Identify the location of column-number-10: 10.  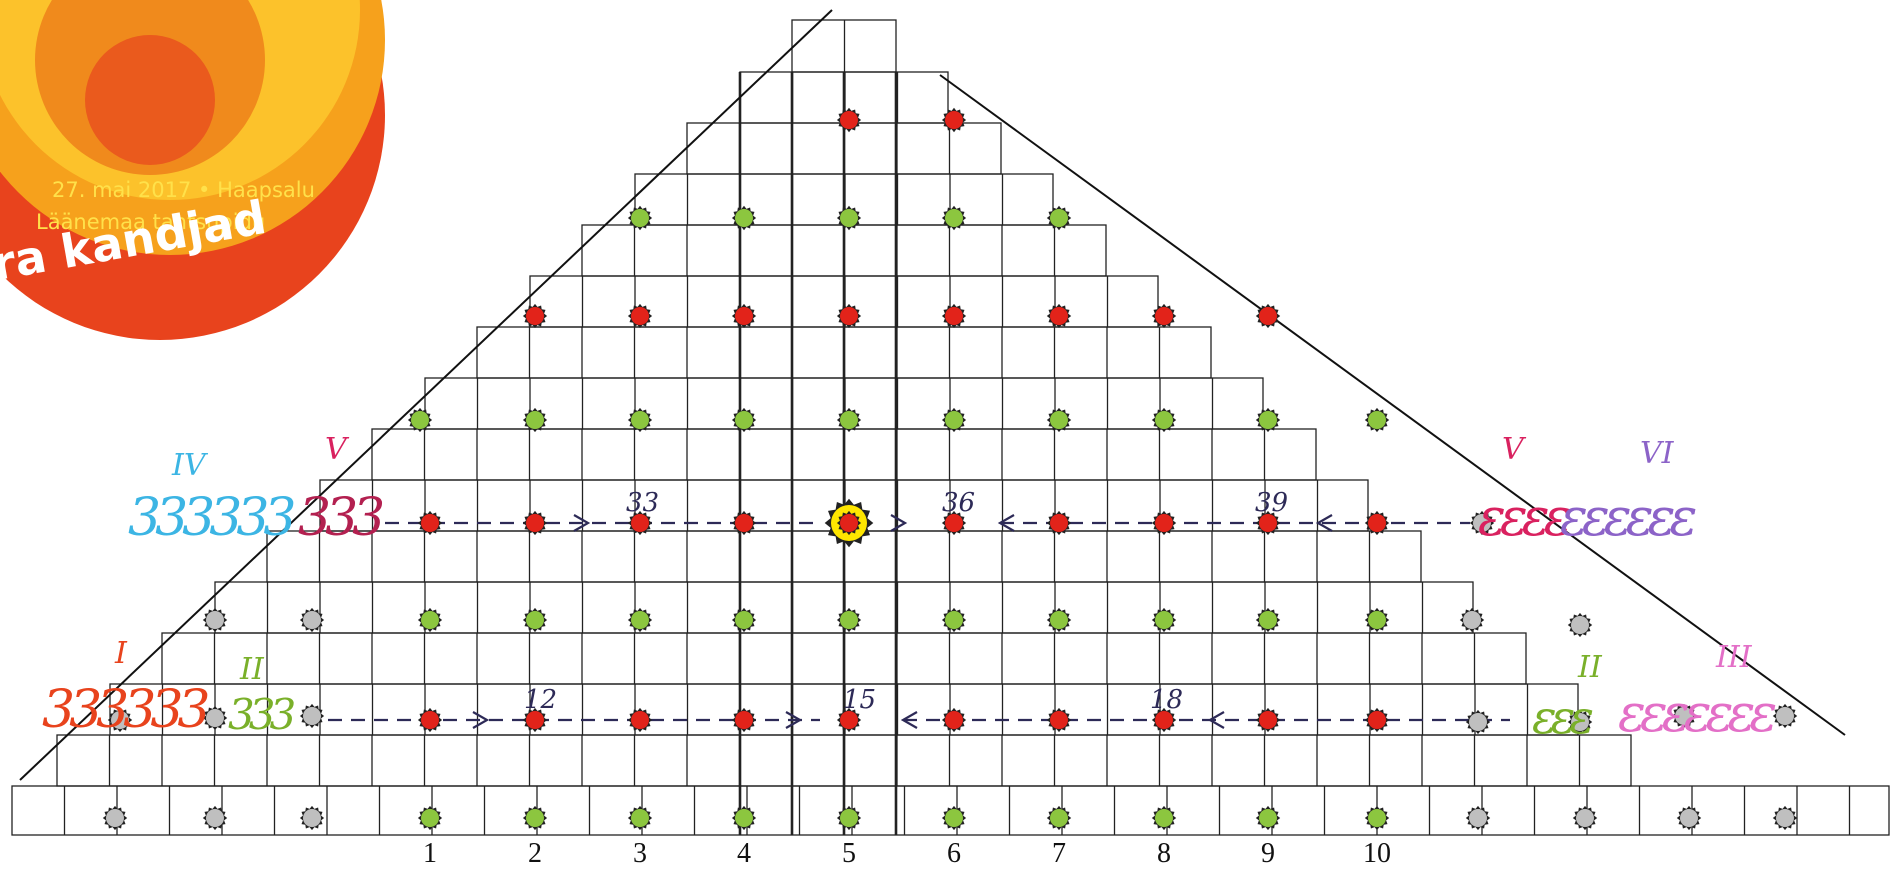
(1377, 853).